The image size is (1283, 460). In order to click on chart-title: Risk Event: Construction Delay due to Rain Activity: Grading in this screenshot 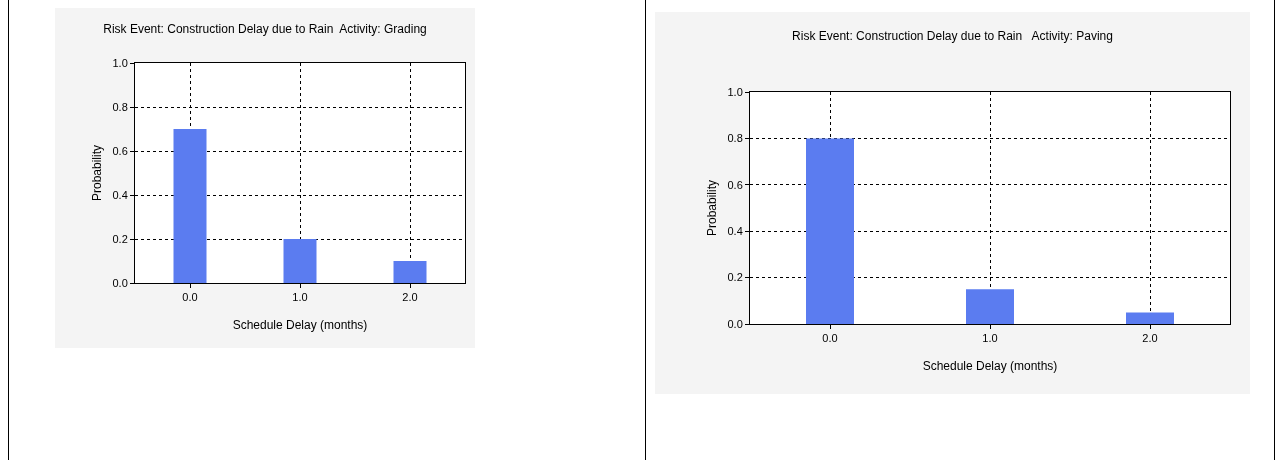, I will do `click(265, 29)`.